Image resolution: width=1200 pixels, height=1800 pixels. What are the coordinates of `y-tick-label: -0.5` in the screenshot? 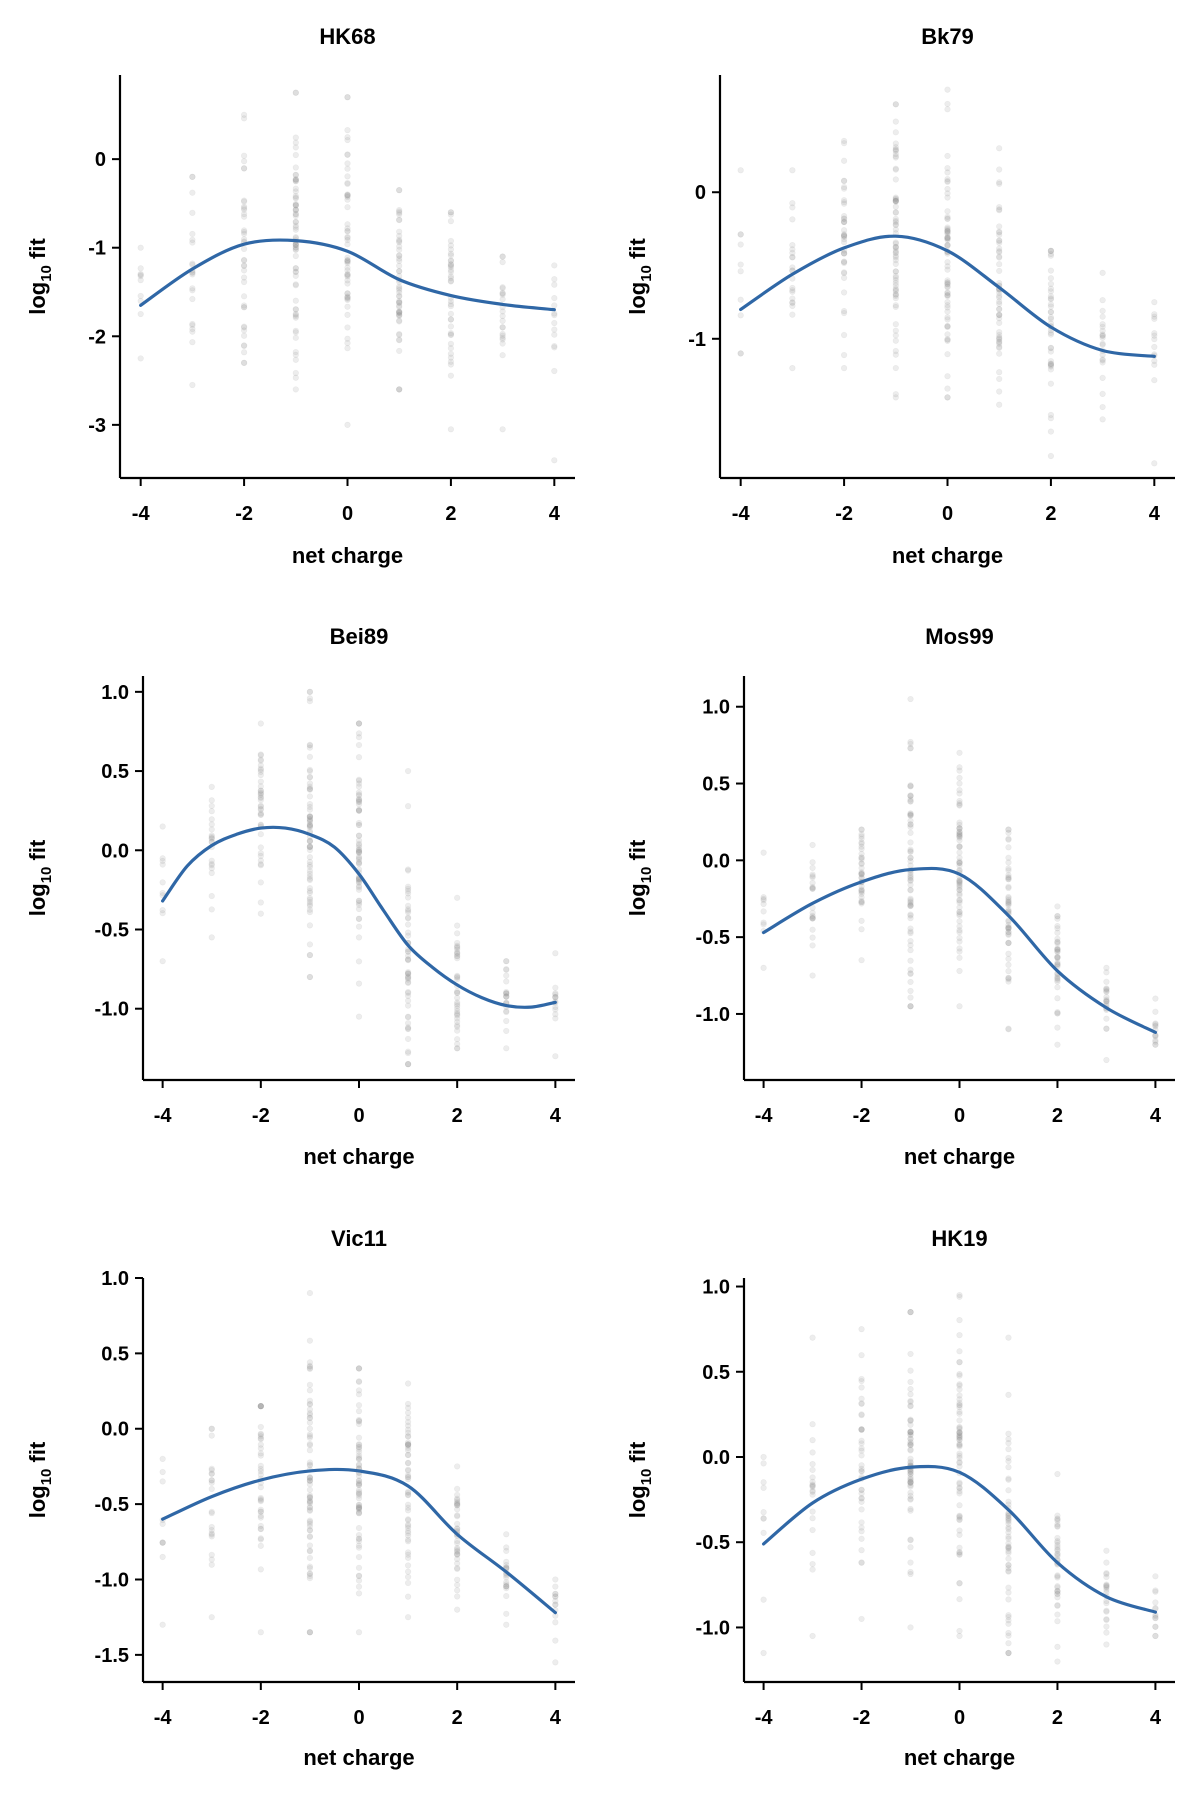 It's located at (112, 1505).